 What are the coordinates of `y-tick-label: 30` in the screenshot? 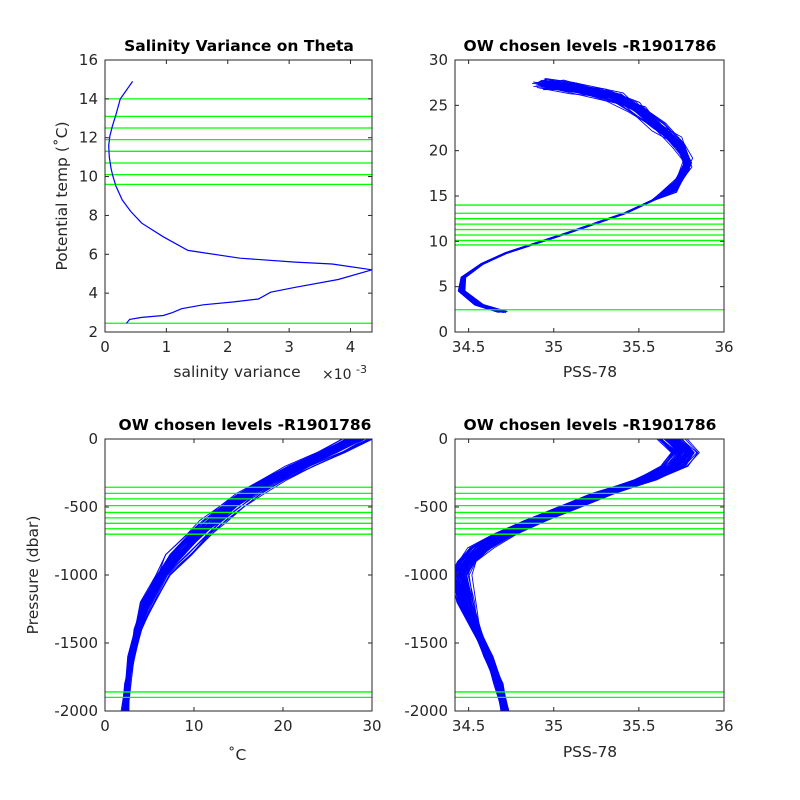 It's located at (438, 60).